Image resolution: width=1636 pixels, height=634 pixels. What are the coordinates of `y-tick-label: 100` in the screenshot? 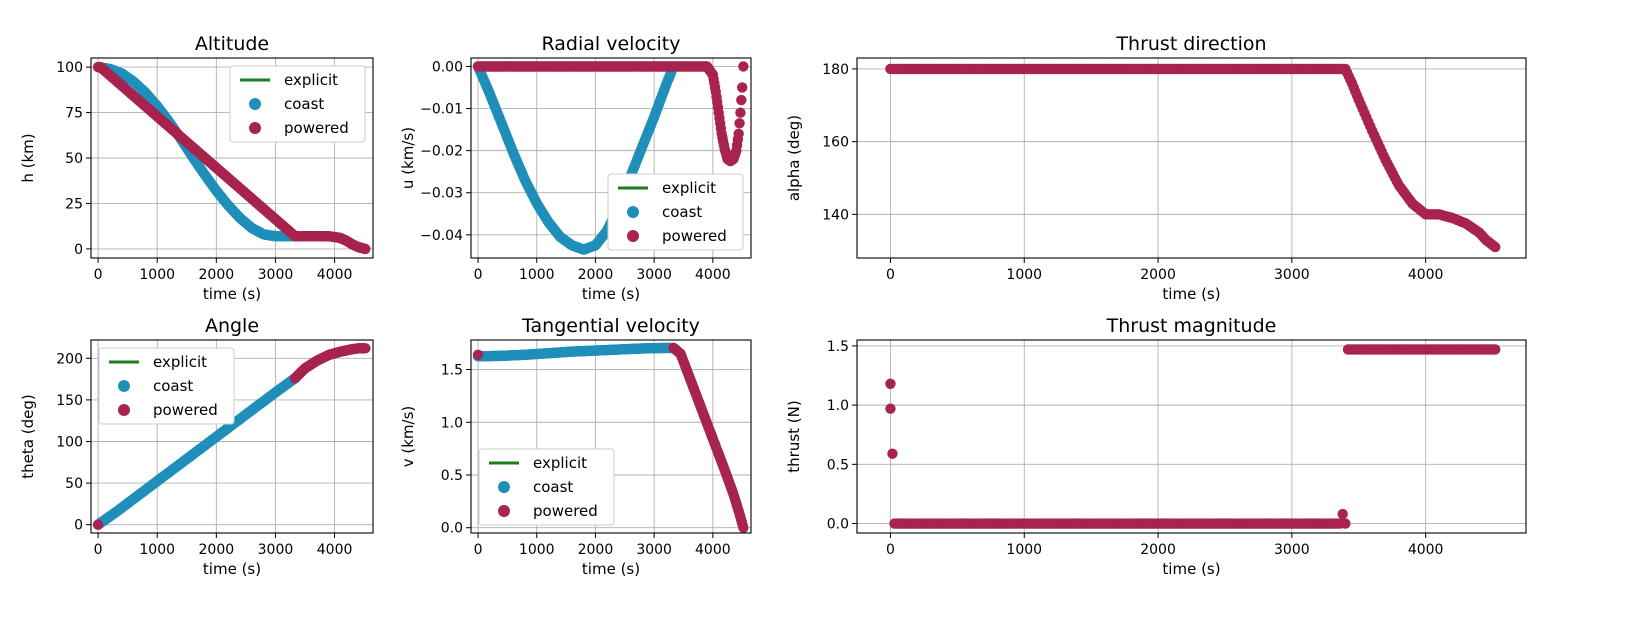 It's located at (69, 442).